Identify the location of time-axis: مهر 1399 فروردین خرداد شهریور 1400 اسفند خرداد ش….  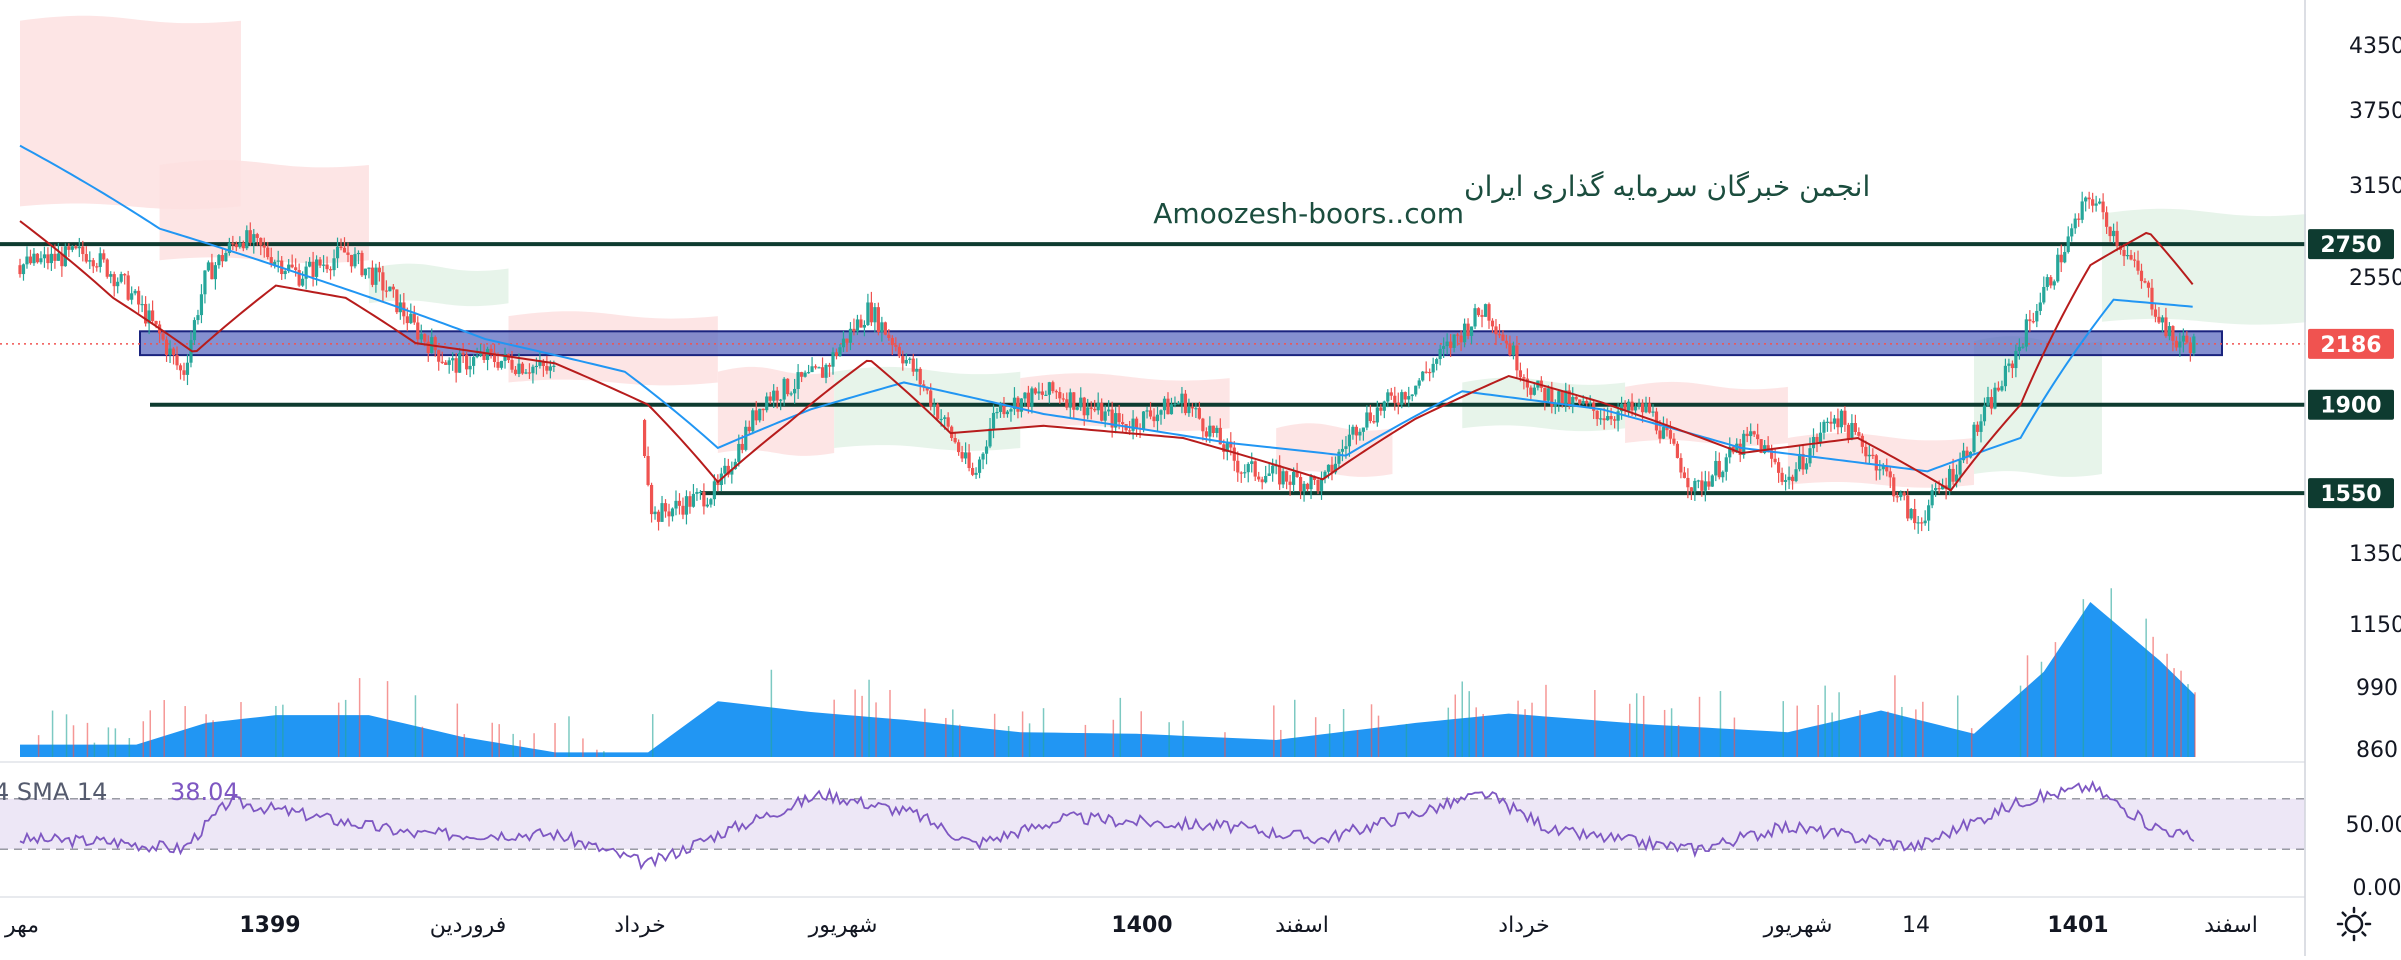
(1131, 925).